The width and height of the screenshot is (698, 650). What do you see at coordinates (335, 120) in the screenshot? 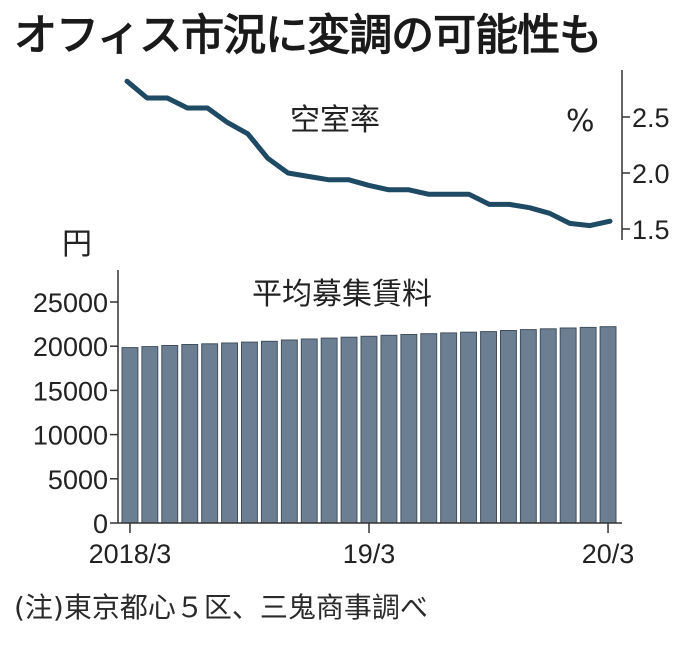
I see `vacancy-series-title: 空室率` at bounding box center [335, 120].